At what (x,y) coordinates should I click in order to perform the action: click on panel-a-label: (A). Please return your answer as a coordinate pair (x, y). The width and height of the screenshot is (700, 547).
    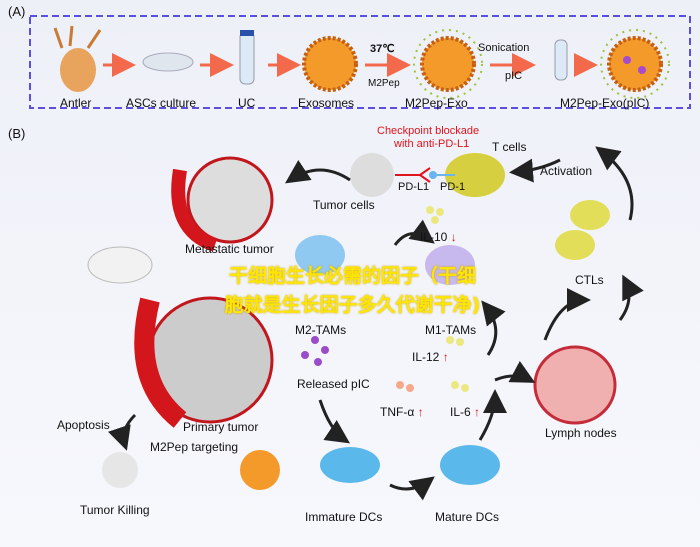
    Looking at the image, I should click on (17, 11).